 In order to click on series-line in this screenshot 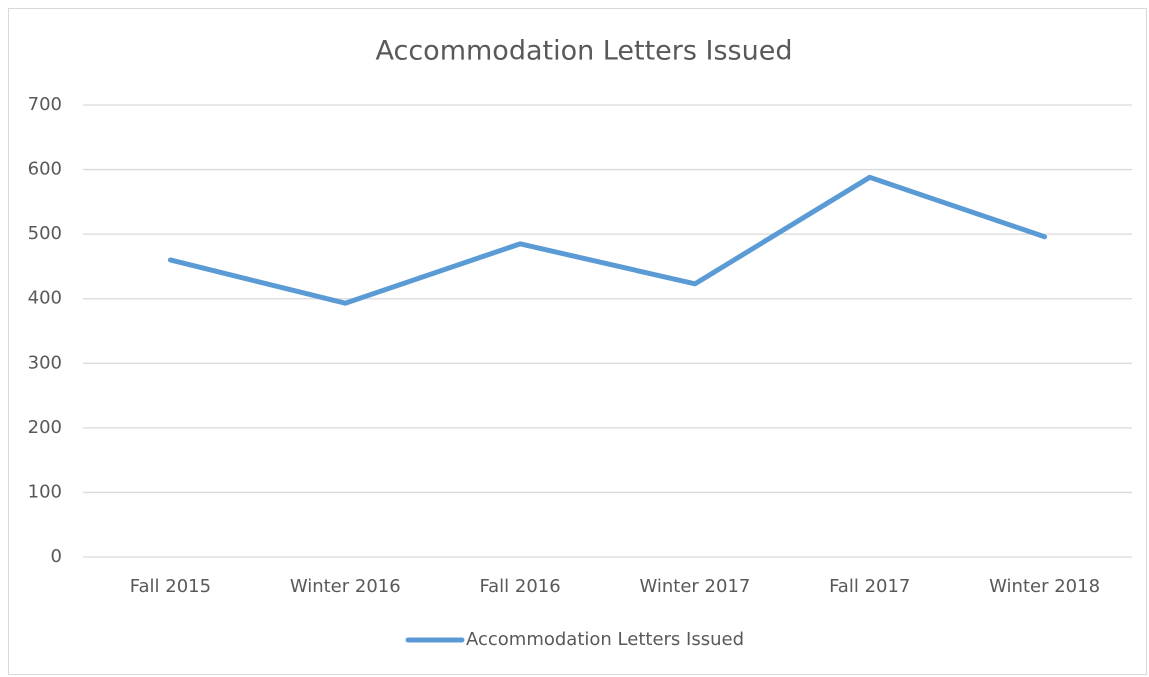, I will do `click(607, 240)`.